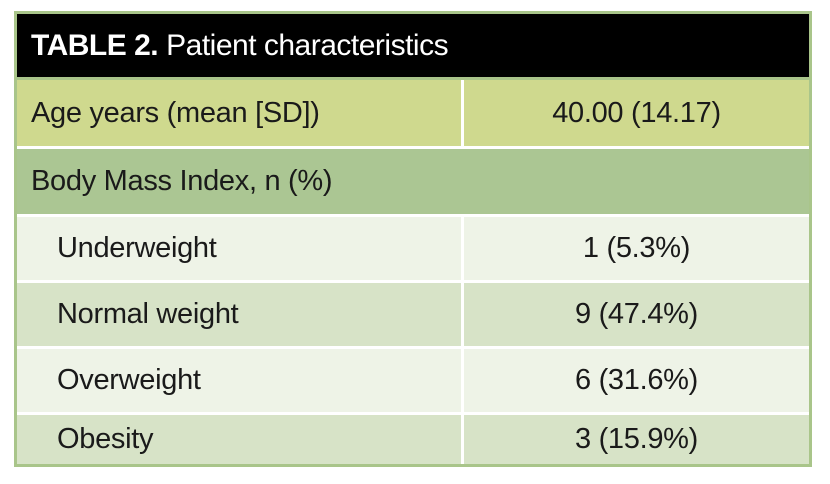 This screenshot has width=830, height=484. Describe the element at coordinates (129, 380) in the screenshot. I see `row-label: Overweight` at that location.